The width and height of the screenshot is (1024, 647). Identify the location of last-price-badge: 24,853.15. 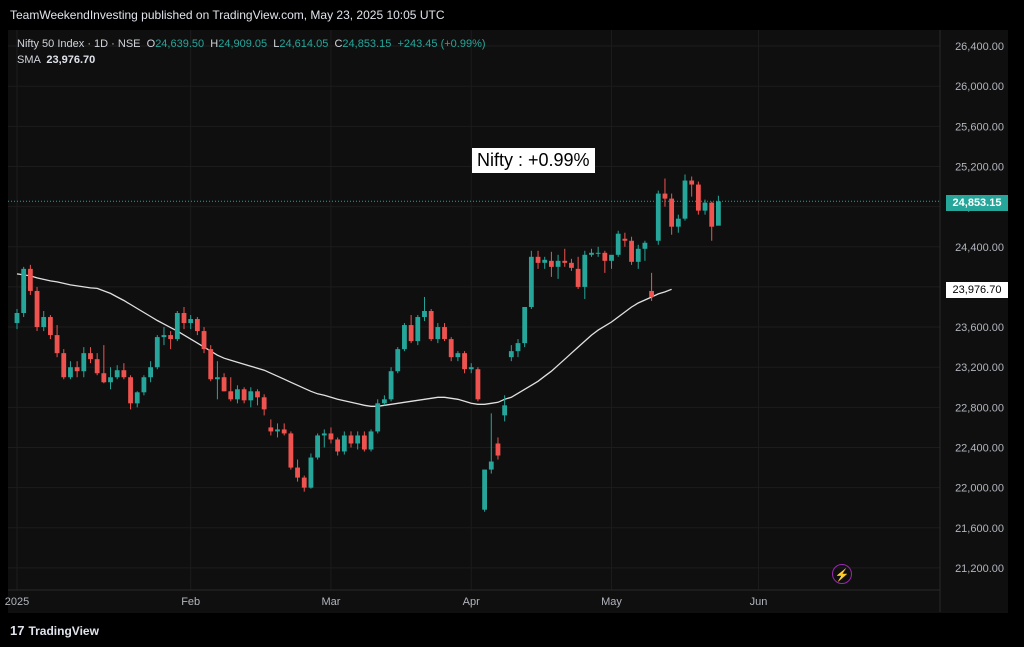
(977, 203).